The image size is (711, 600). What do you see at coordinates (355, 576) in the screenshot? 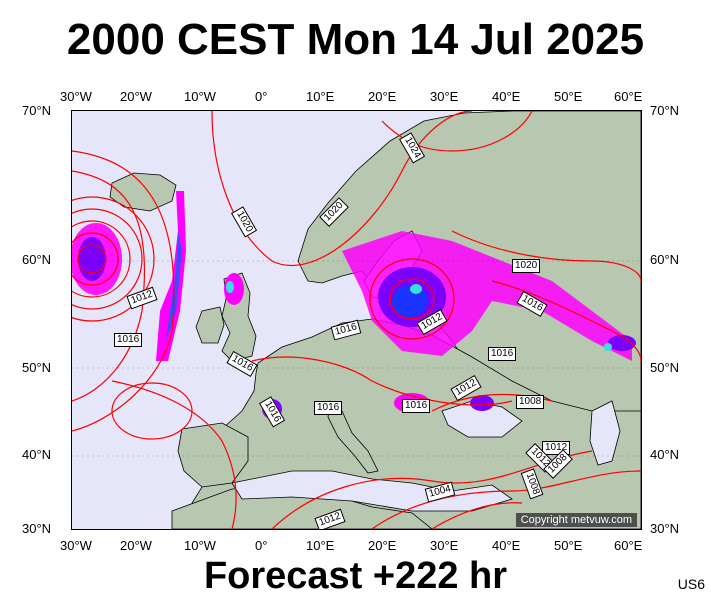
I see `forecast-hour: Forecast +222 hr` at bounding box center [355, 576].